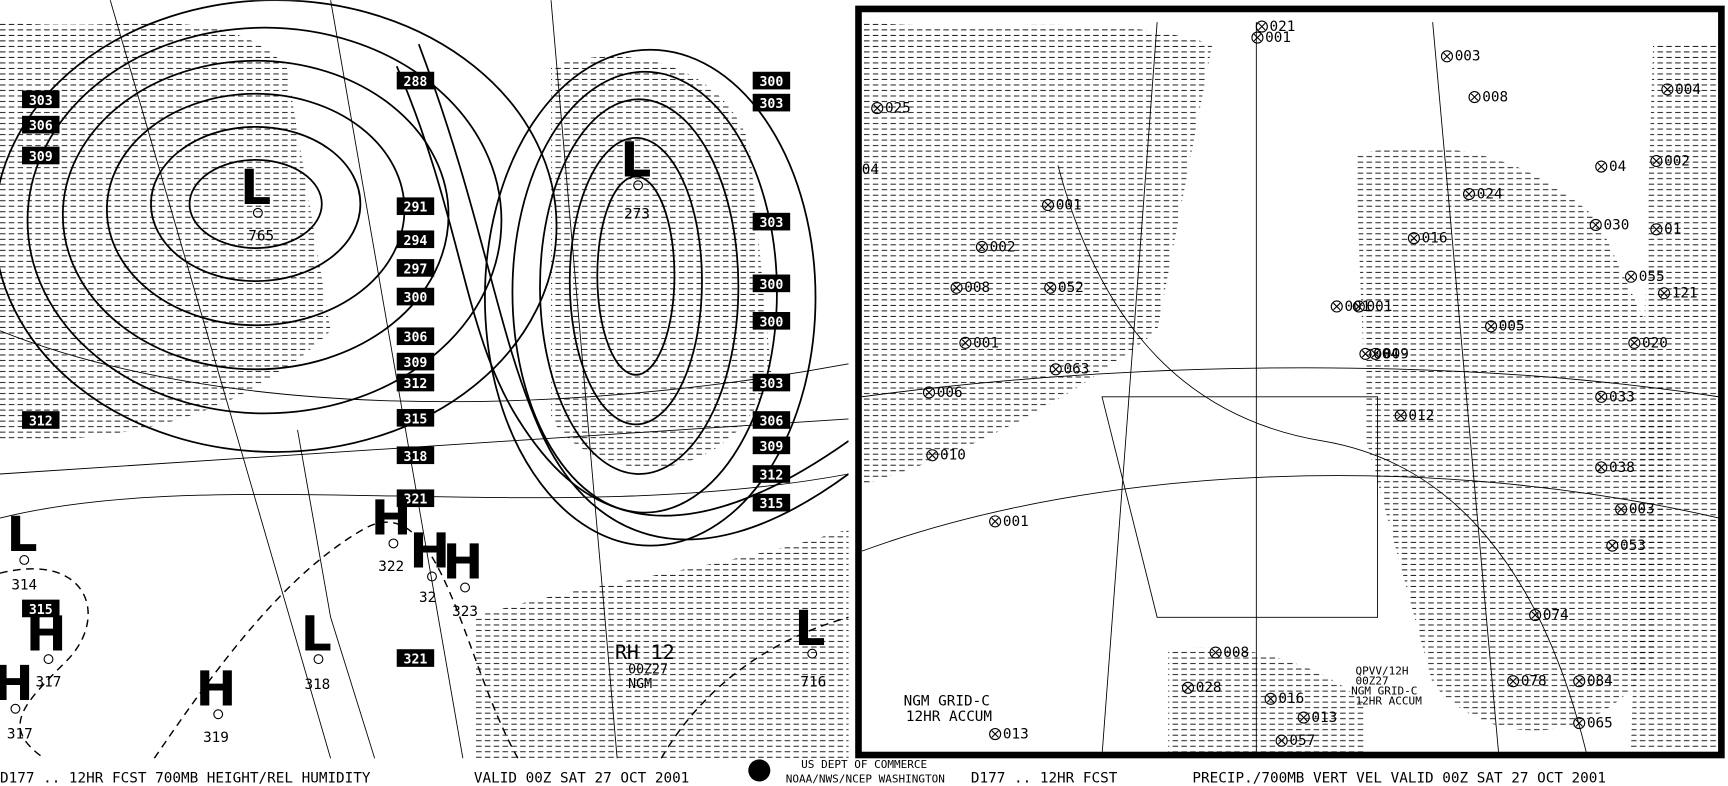  What do you see at coordinates (1283, 27) in the screenshot?
I see `precip-value: 021` at bounding box center [1283, 27].